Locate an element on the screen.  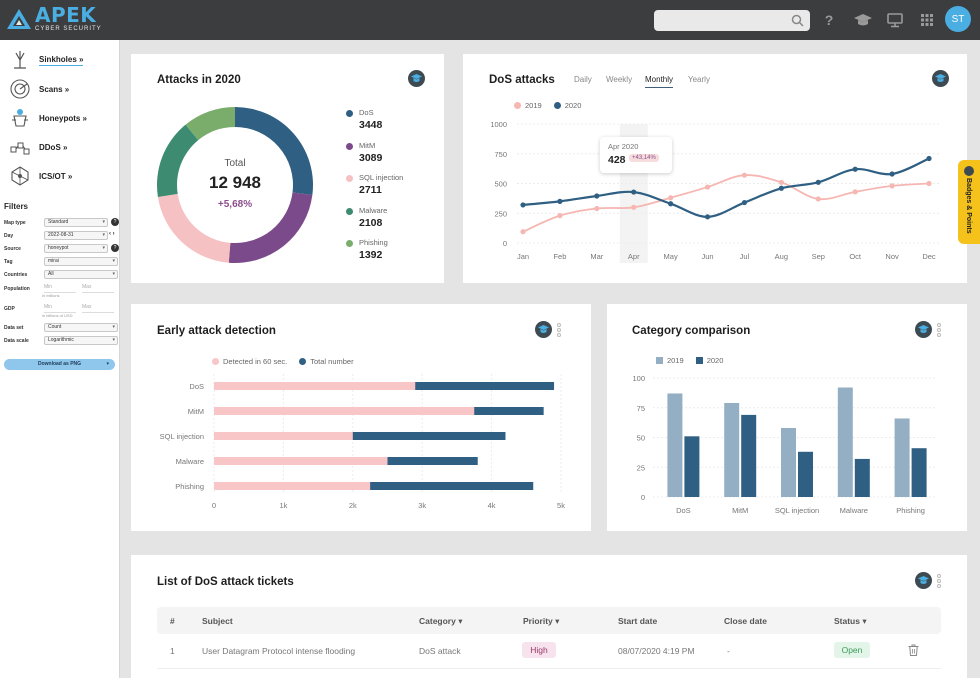
tab-weekly: Weekly is located at coordinates (619, 79).